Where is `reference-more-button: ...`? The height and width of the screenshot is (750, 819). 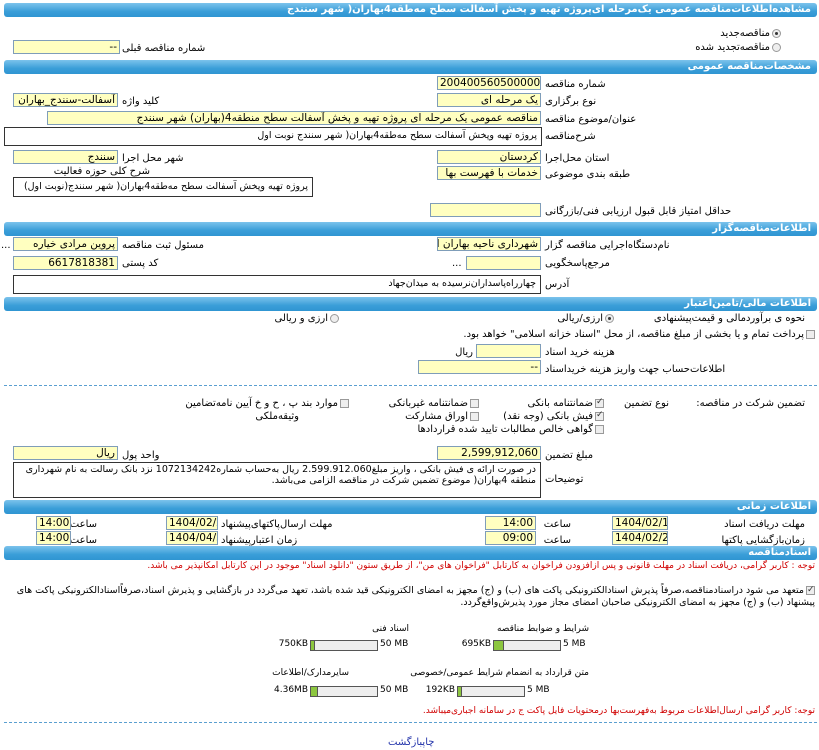
reference-more-button: ... is located at coordinates (457, 263).